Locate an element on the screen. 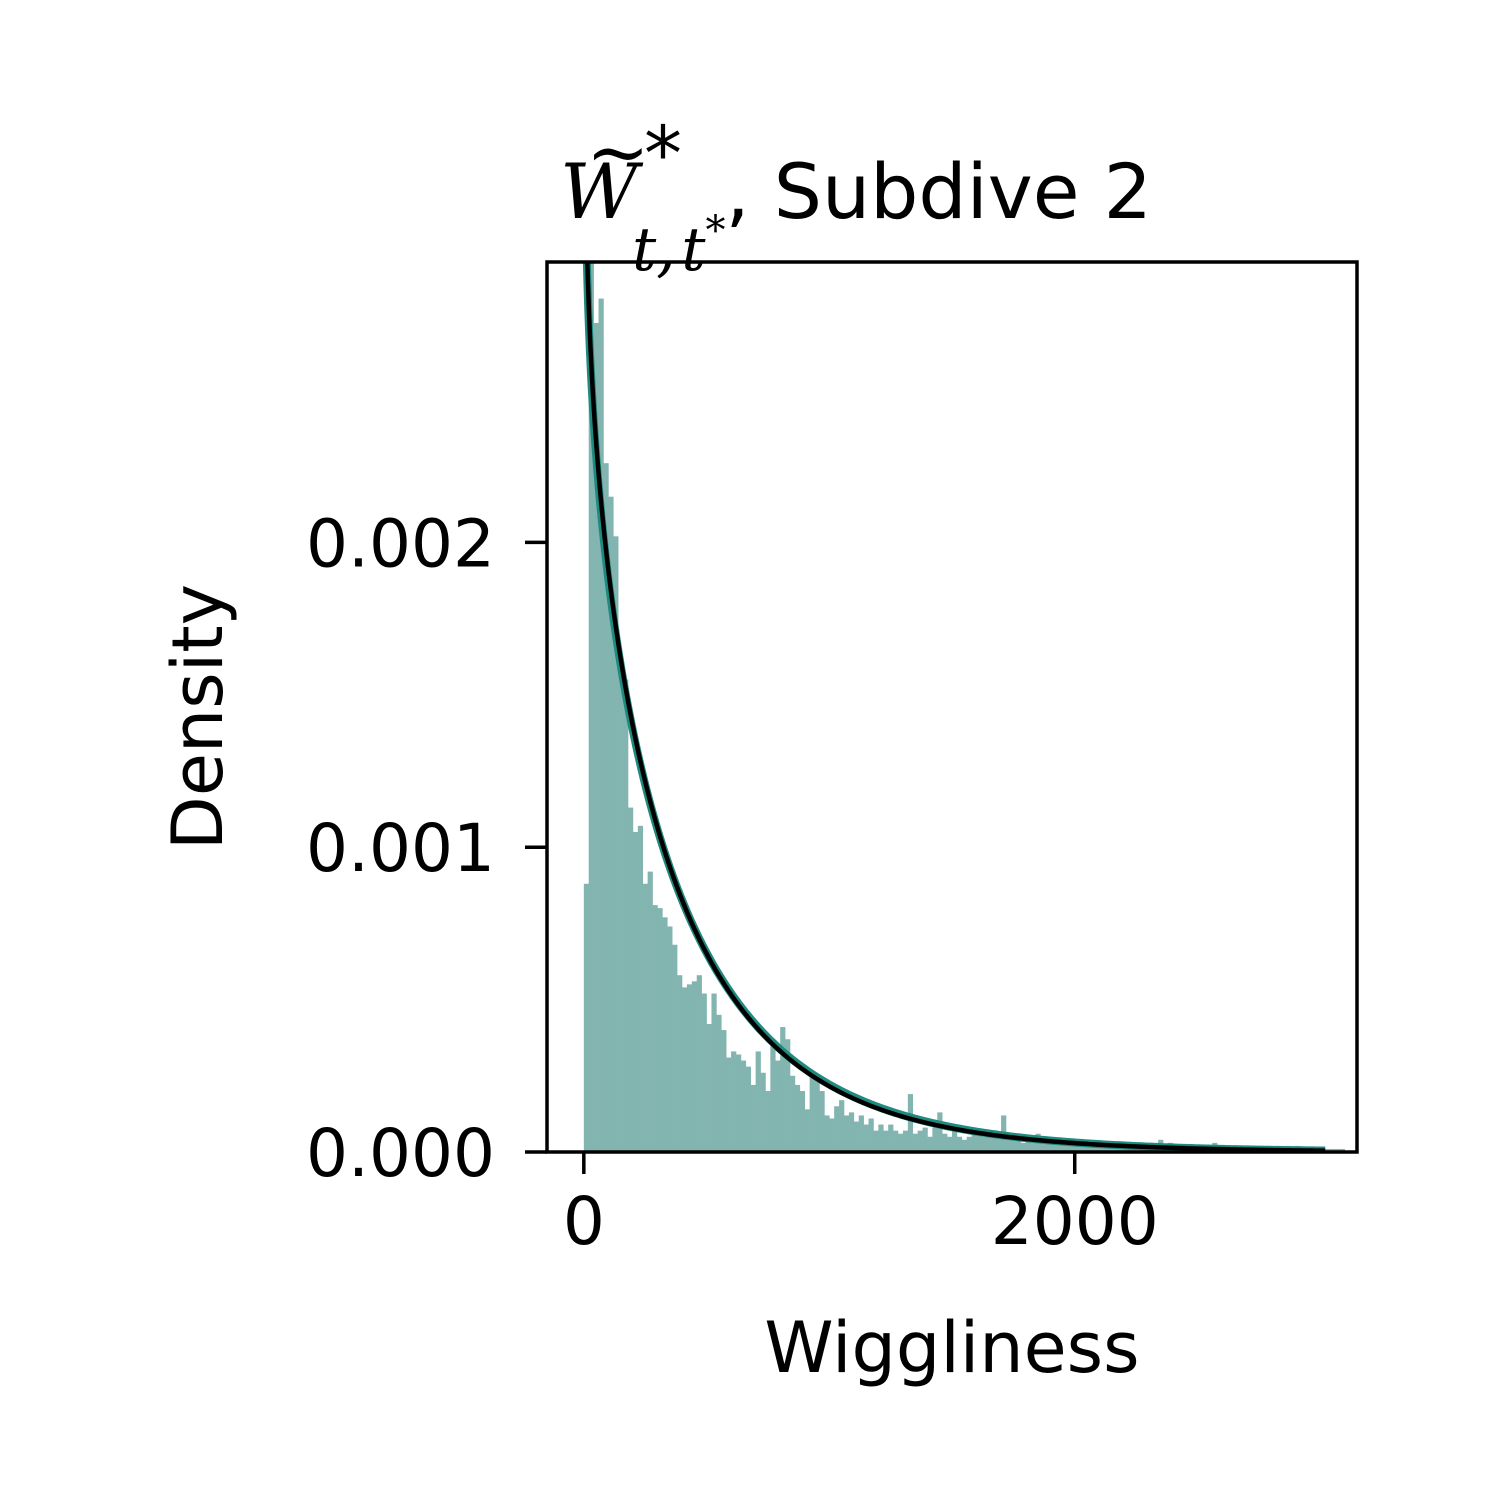 The width and height of the screenshot is (1500, 1500). y-tick-label: 0.001 is located at coordinates (400, 848).